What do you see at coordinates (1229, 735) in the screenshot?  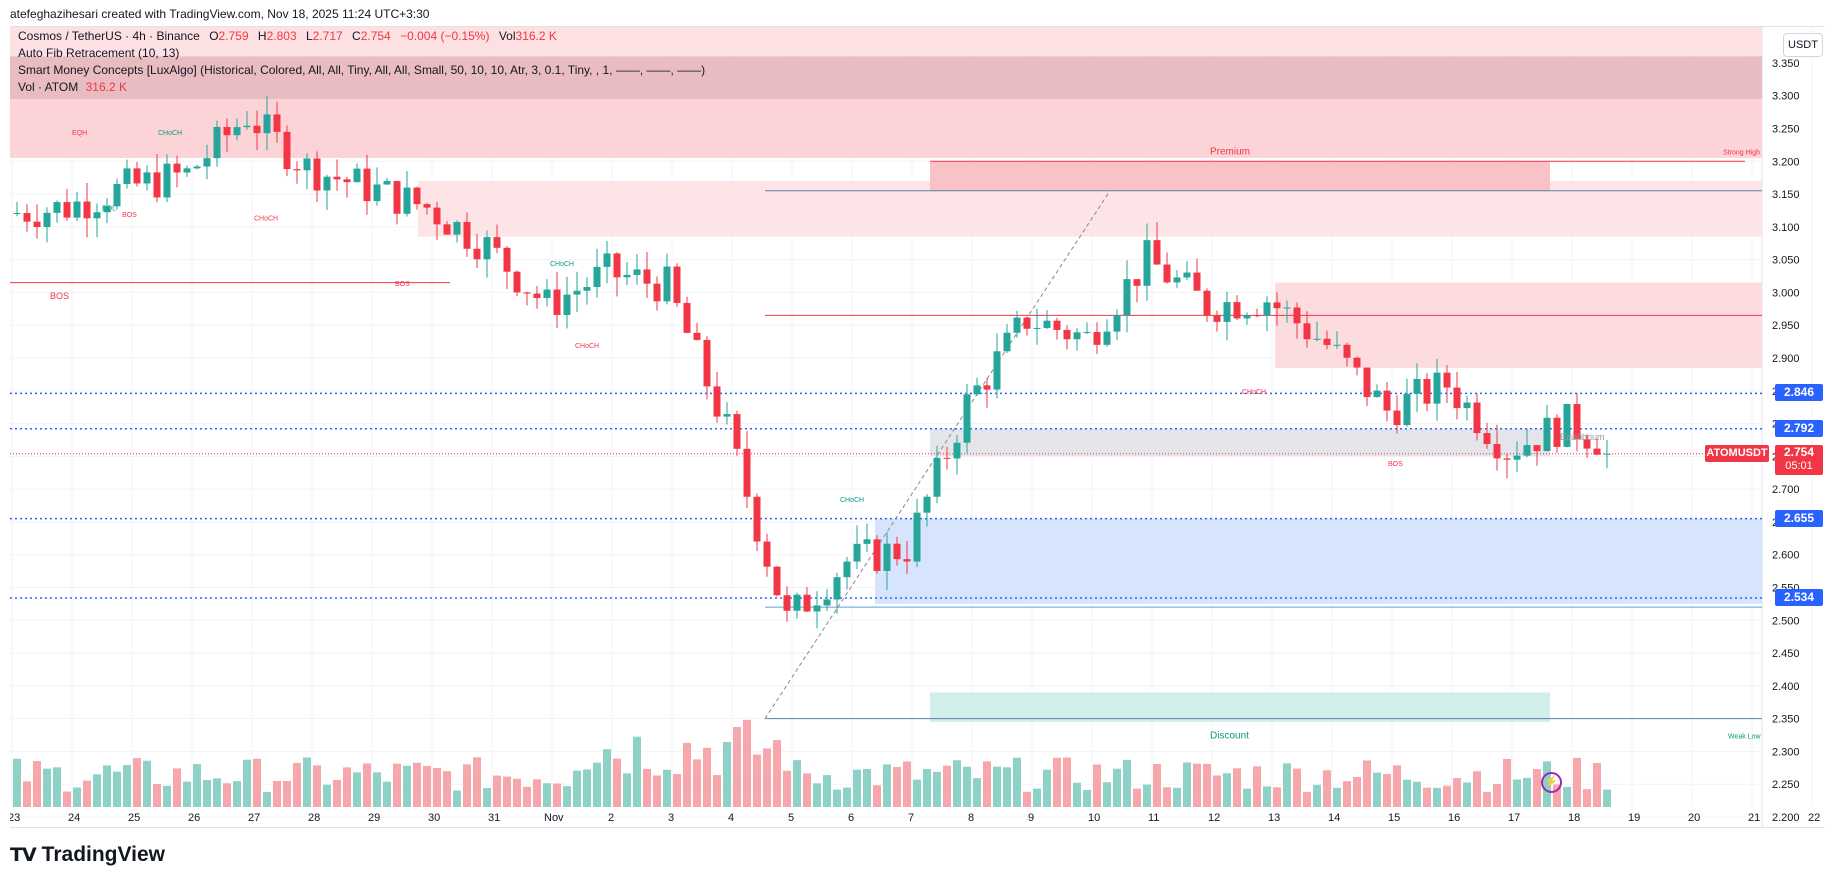 I see `discount-label: Discount` at bounding box center [1229, 735].